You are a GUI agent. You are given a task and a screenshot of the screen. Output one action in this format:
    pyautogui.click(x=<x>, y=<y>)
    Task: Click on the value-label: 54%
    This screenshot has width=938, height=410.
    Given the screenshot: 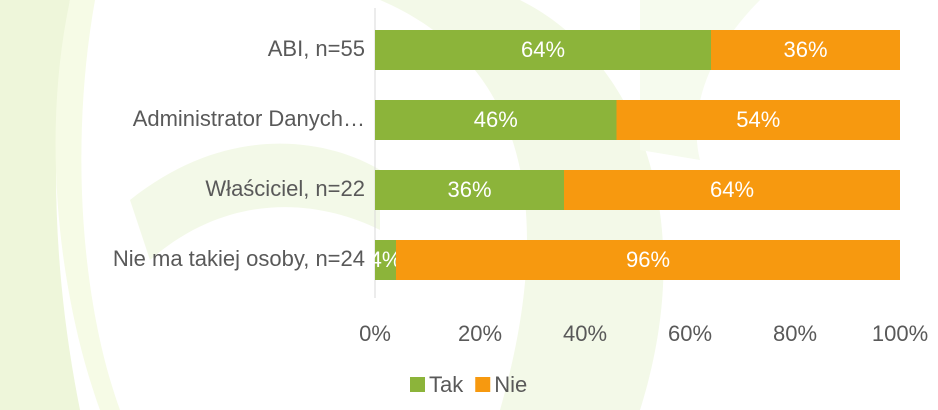 What is the action you would take?
    pyautogui.click(x=758, y=119)
    